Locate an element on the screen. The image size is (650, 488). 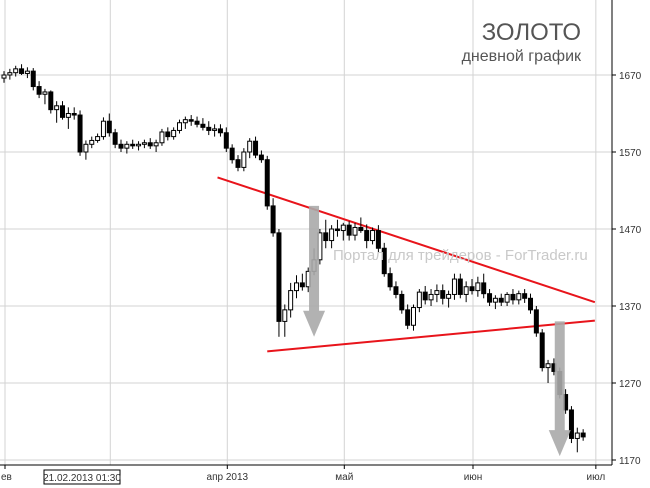
x-tick-label-3: июн is located at coordinates (473, 477).